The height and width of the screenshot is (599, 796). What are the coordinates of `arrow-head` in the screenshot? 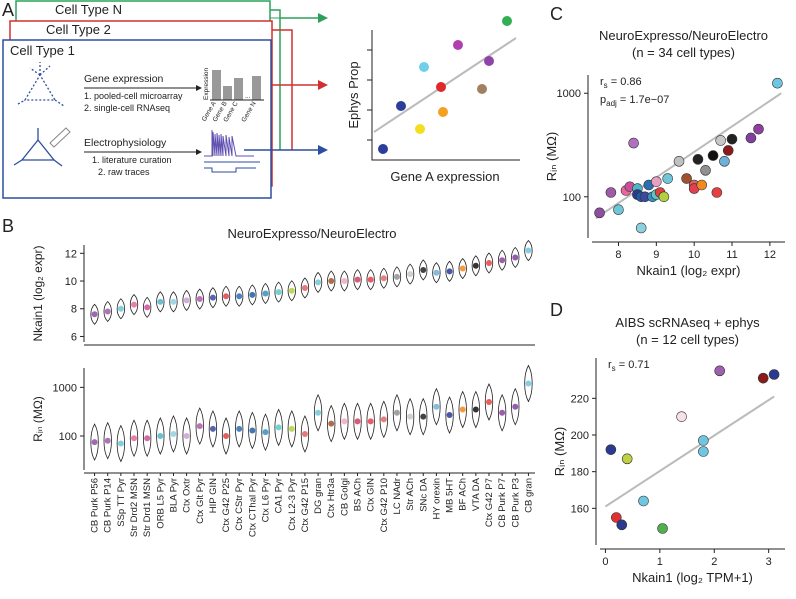 It's located at (323, 85).